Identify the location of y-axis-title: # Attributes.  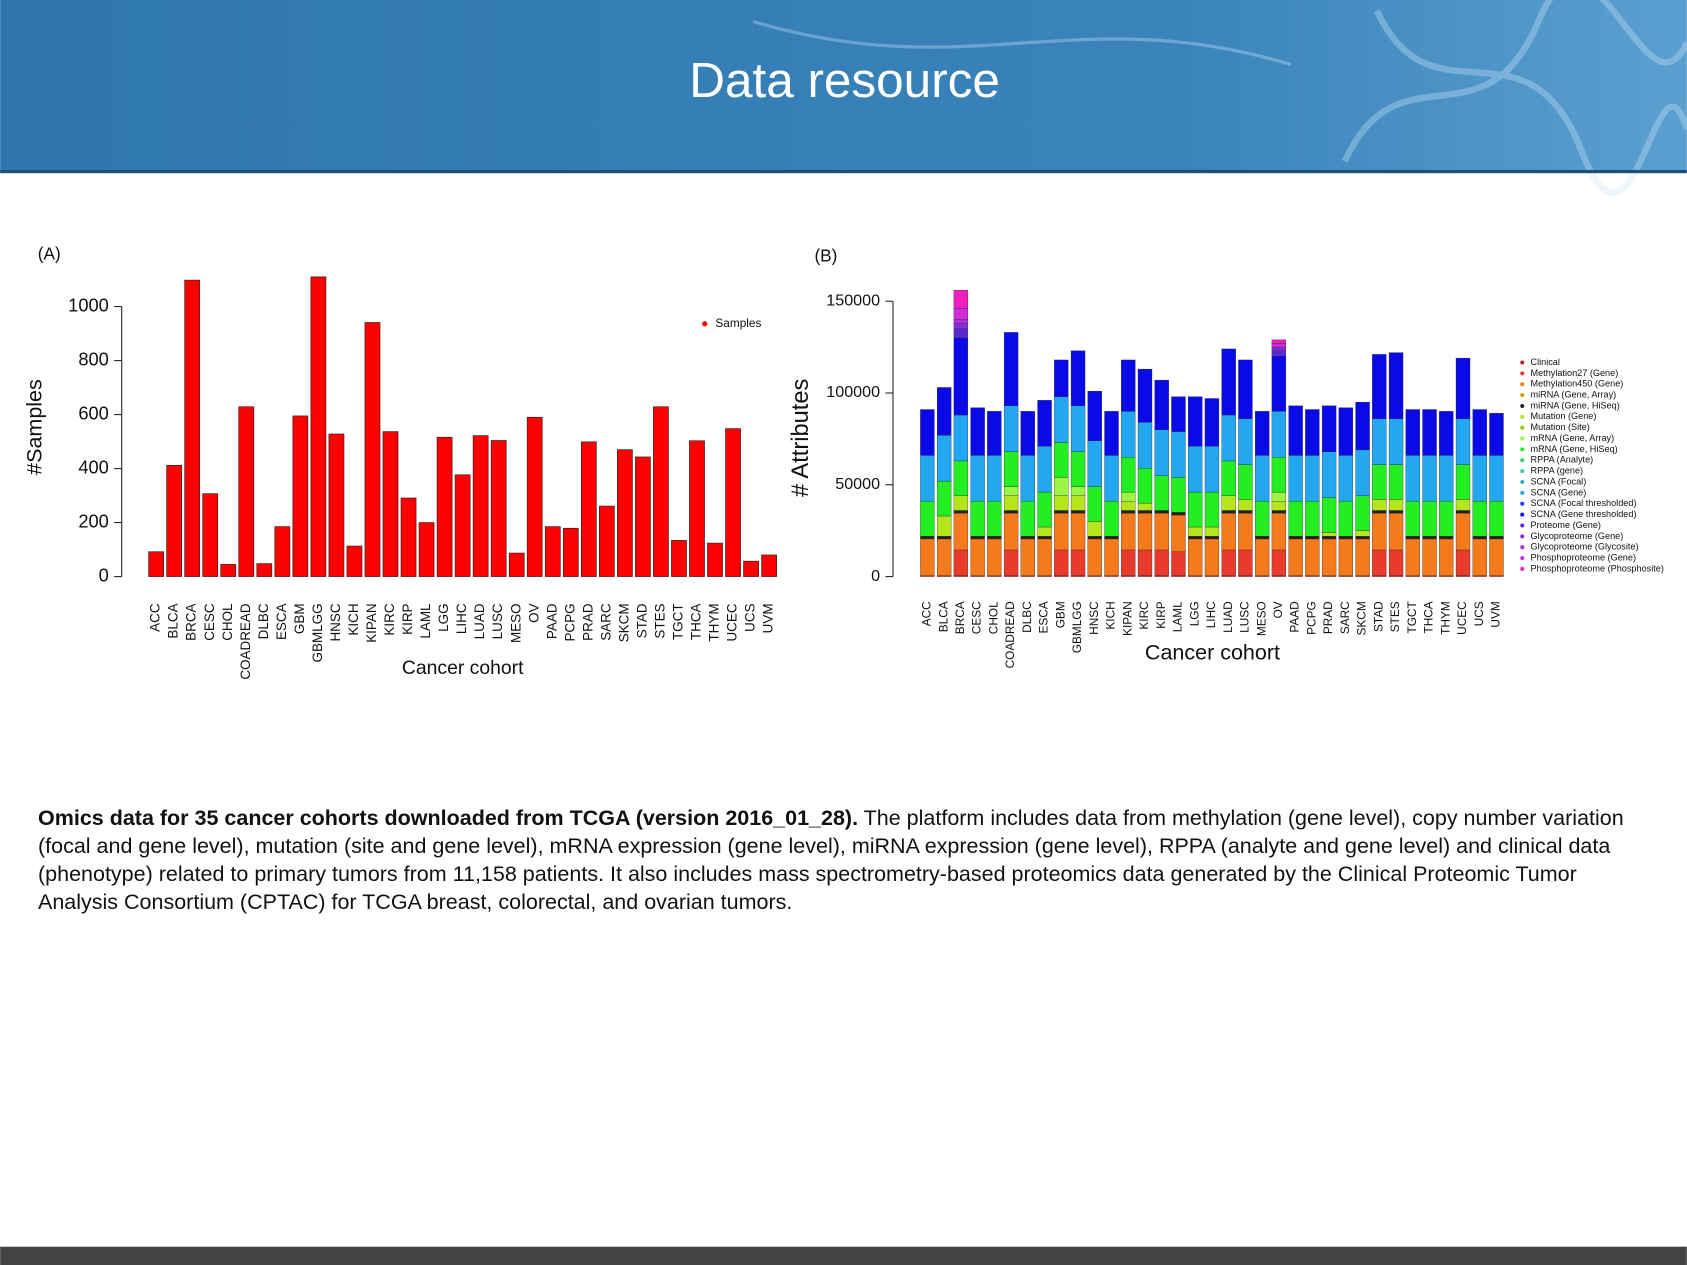
(801, 438).